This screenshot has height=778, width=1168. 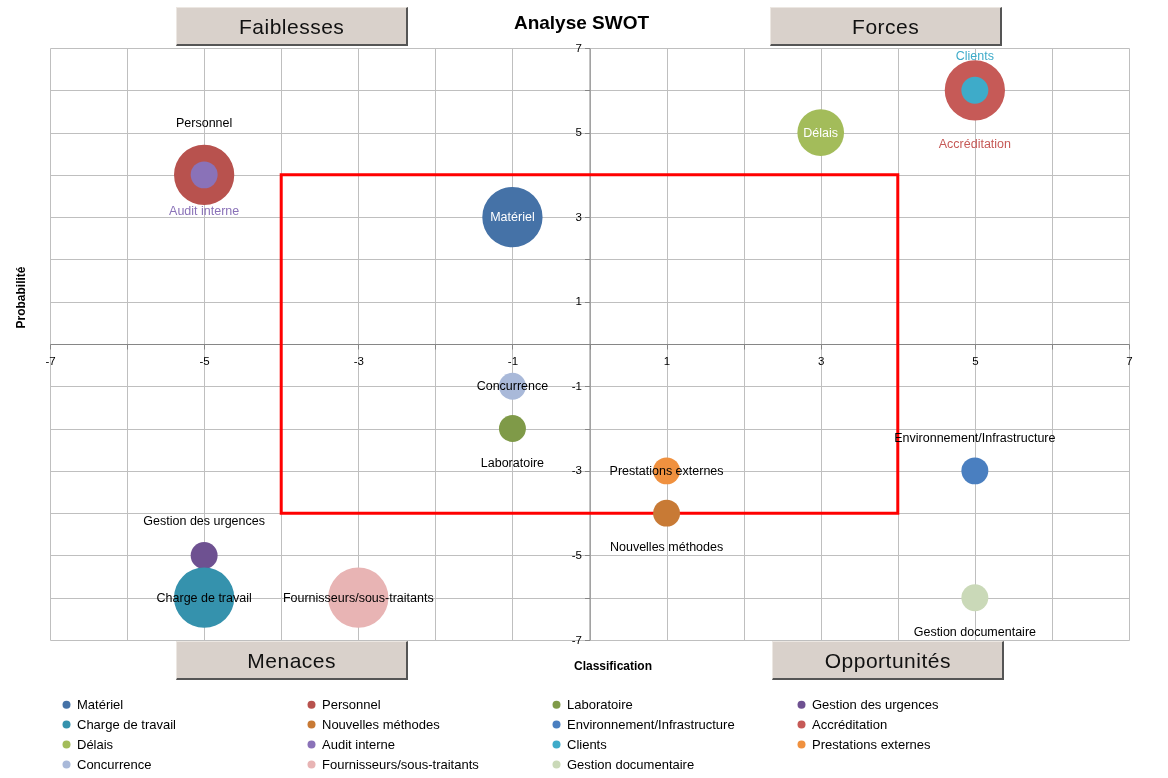 What do you see at coordinates (204, 122) in the screenshot?
I see `text: Personnel` at bounding box center [204, 122].